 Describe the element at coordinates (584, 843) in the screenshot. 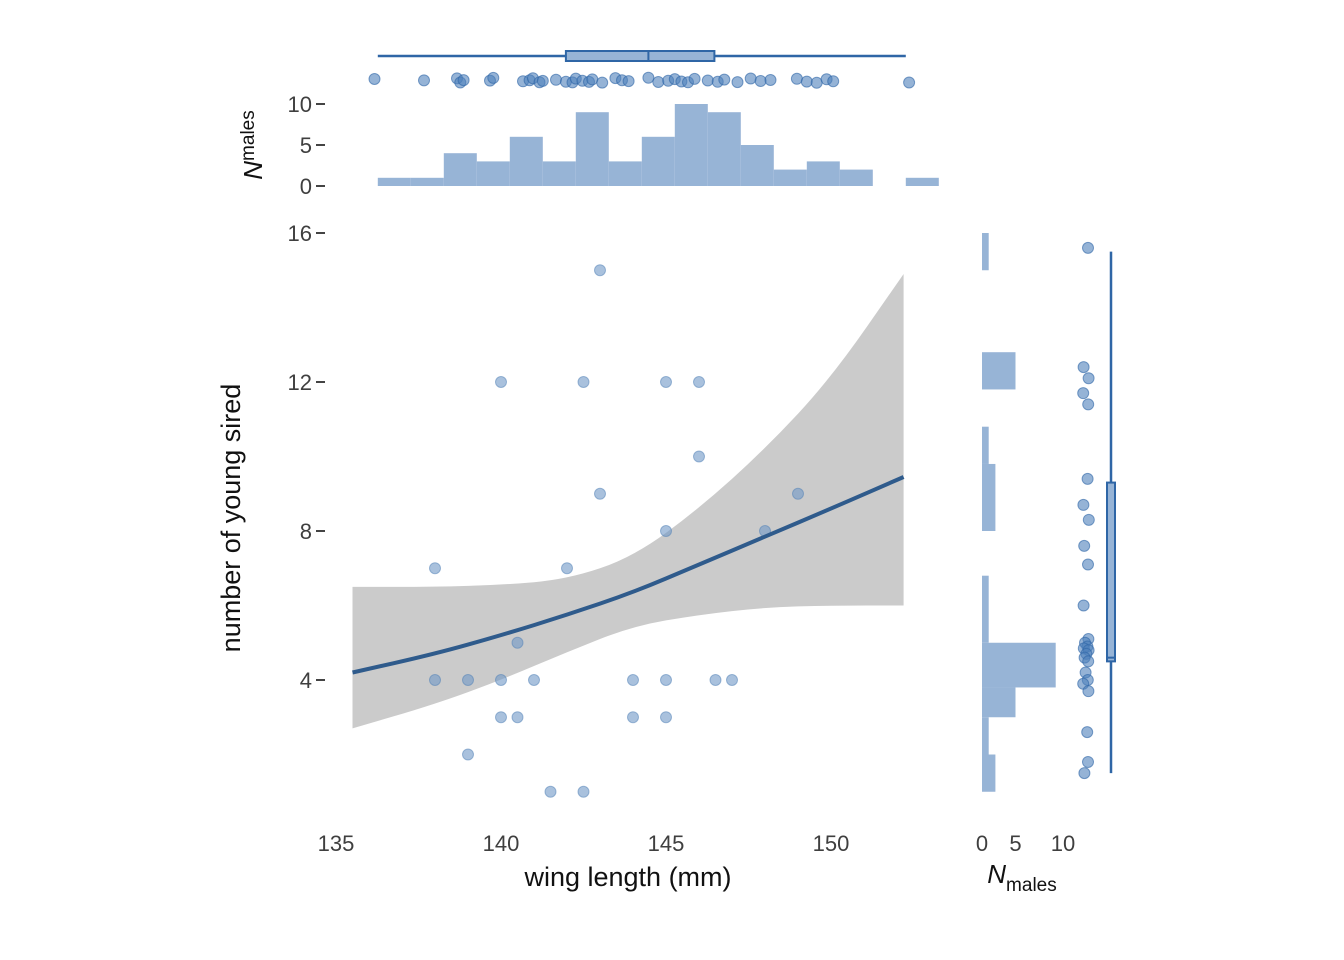

I see `main-x-axis: 135 140 145 150` at that location.